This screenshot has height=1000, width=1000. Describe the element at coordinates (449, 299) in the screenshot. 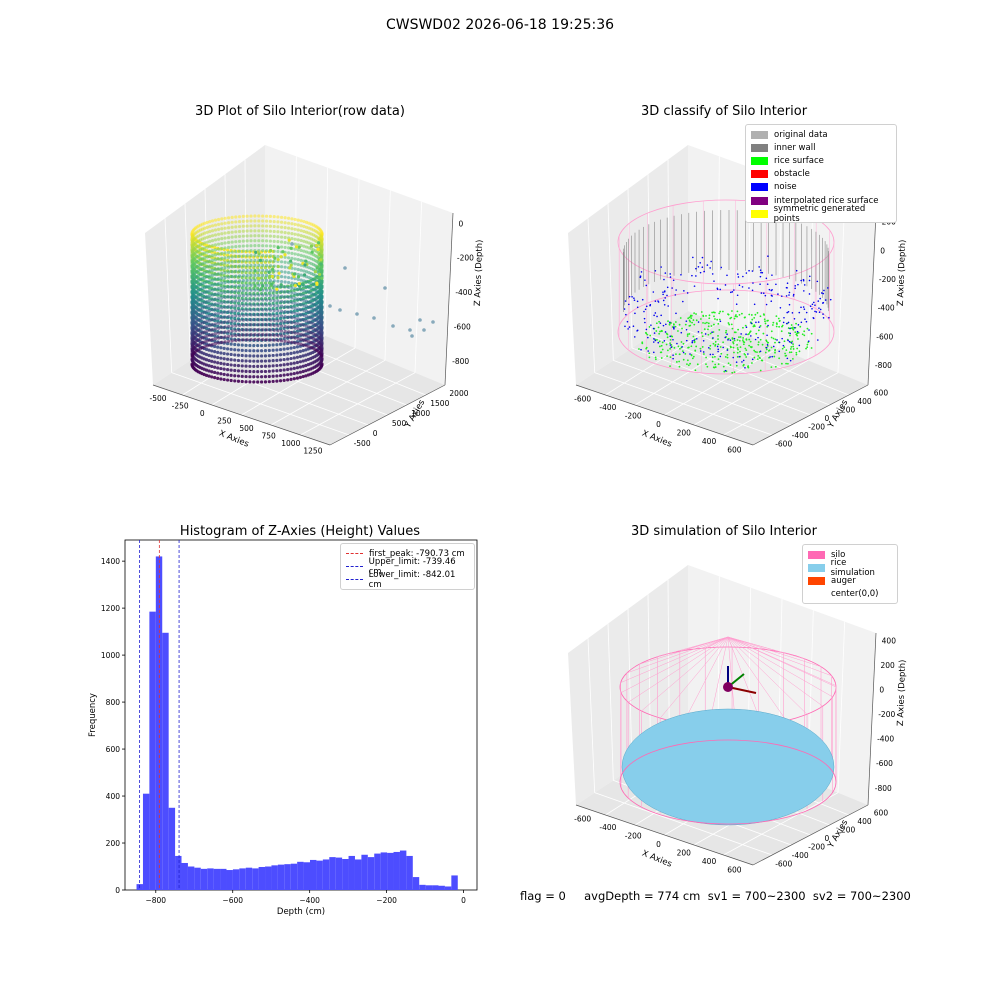

I see `plot1-z-axis-line` at that location.